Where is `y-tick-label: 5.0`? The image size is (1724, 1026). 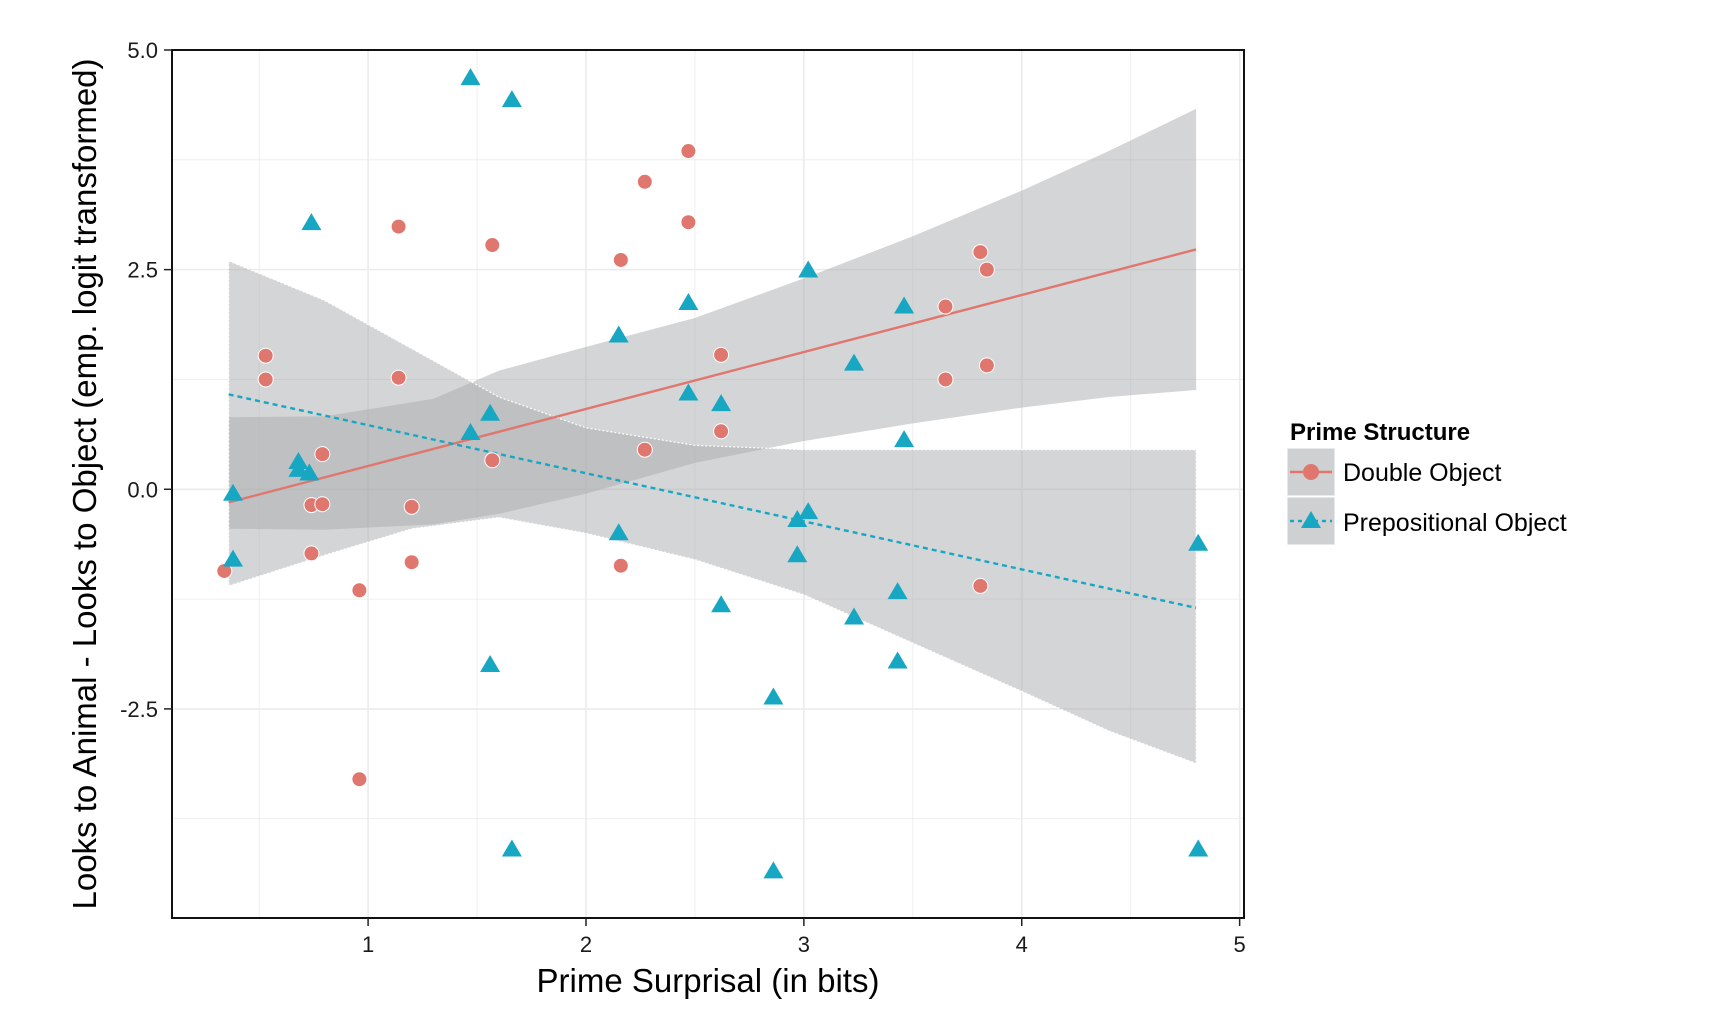
y-tick-label: 5.0 is located at coordinates (142, 50).